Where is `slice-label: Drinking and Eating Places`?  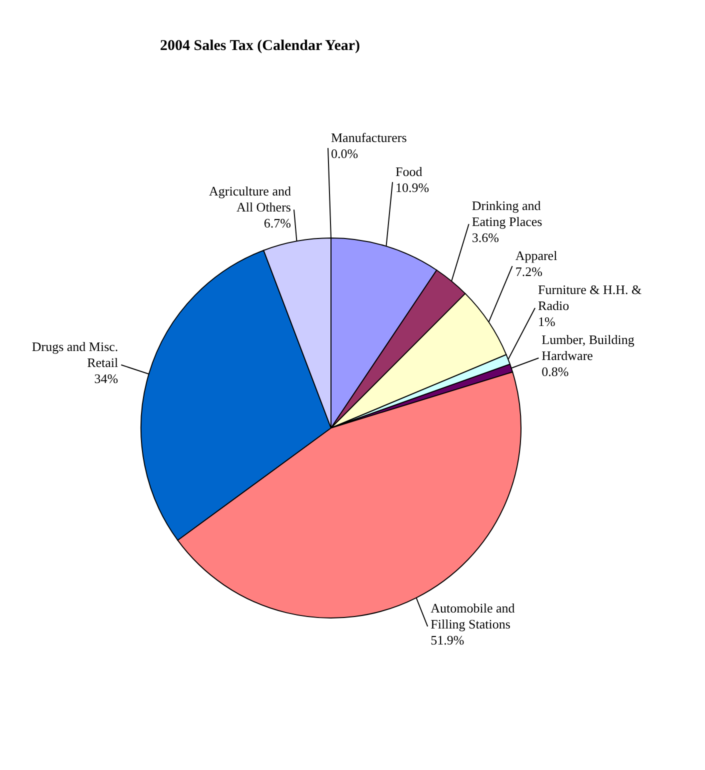 slice-label: Drinking and Eating Places is located at coordinates (507, 214).